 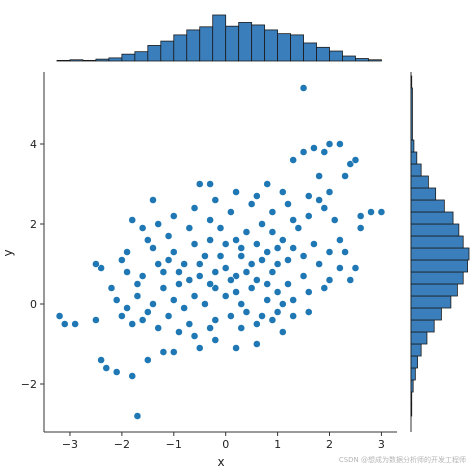 I want to click on x-tick-label: −3, so click(x=70, y=444).